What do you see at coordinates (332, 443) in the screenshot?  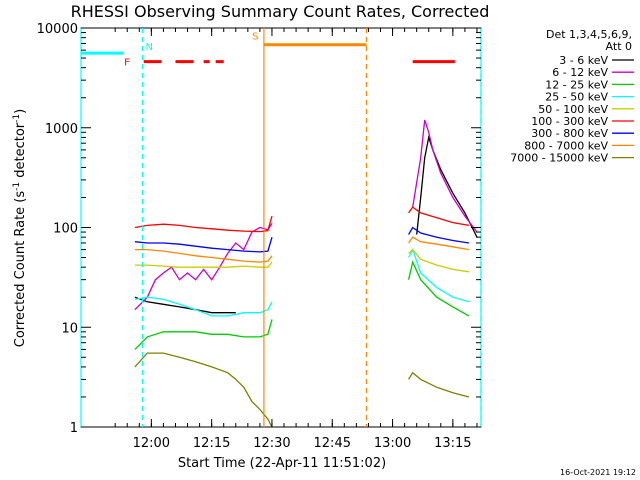 I see `x-tick-label-3: 12:45` at bounding box center [332, 443].